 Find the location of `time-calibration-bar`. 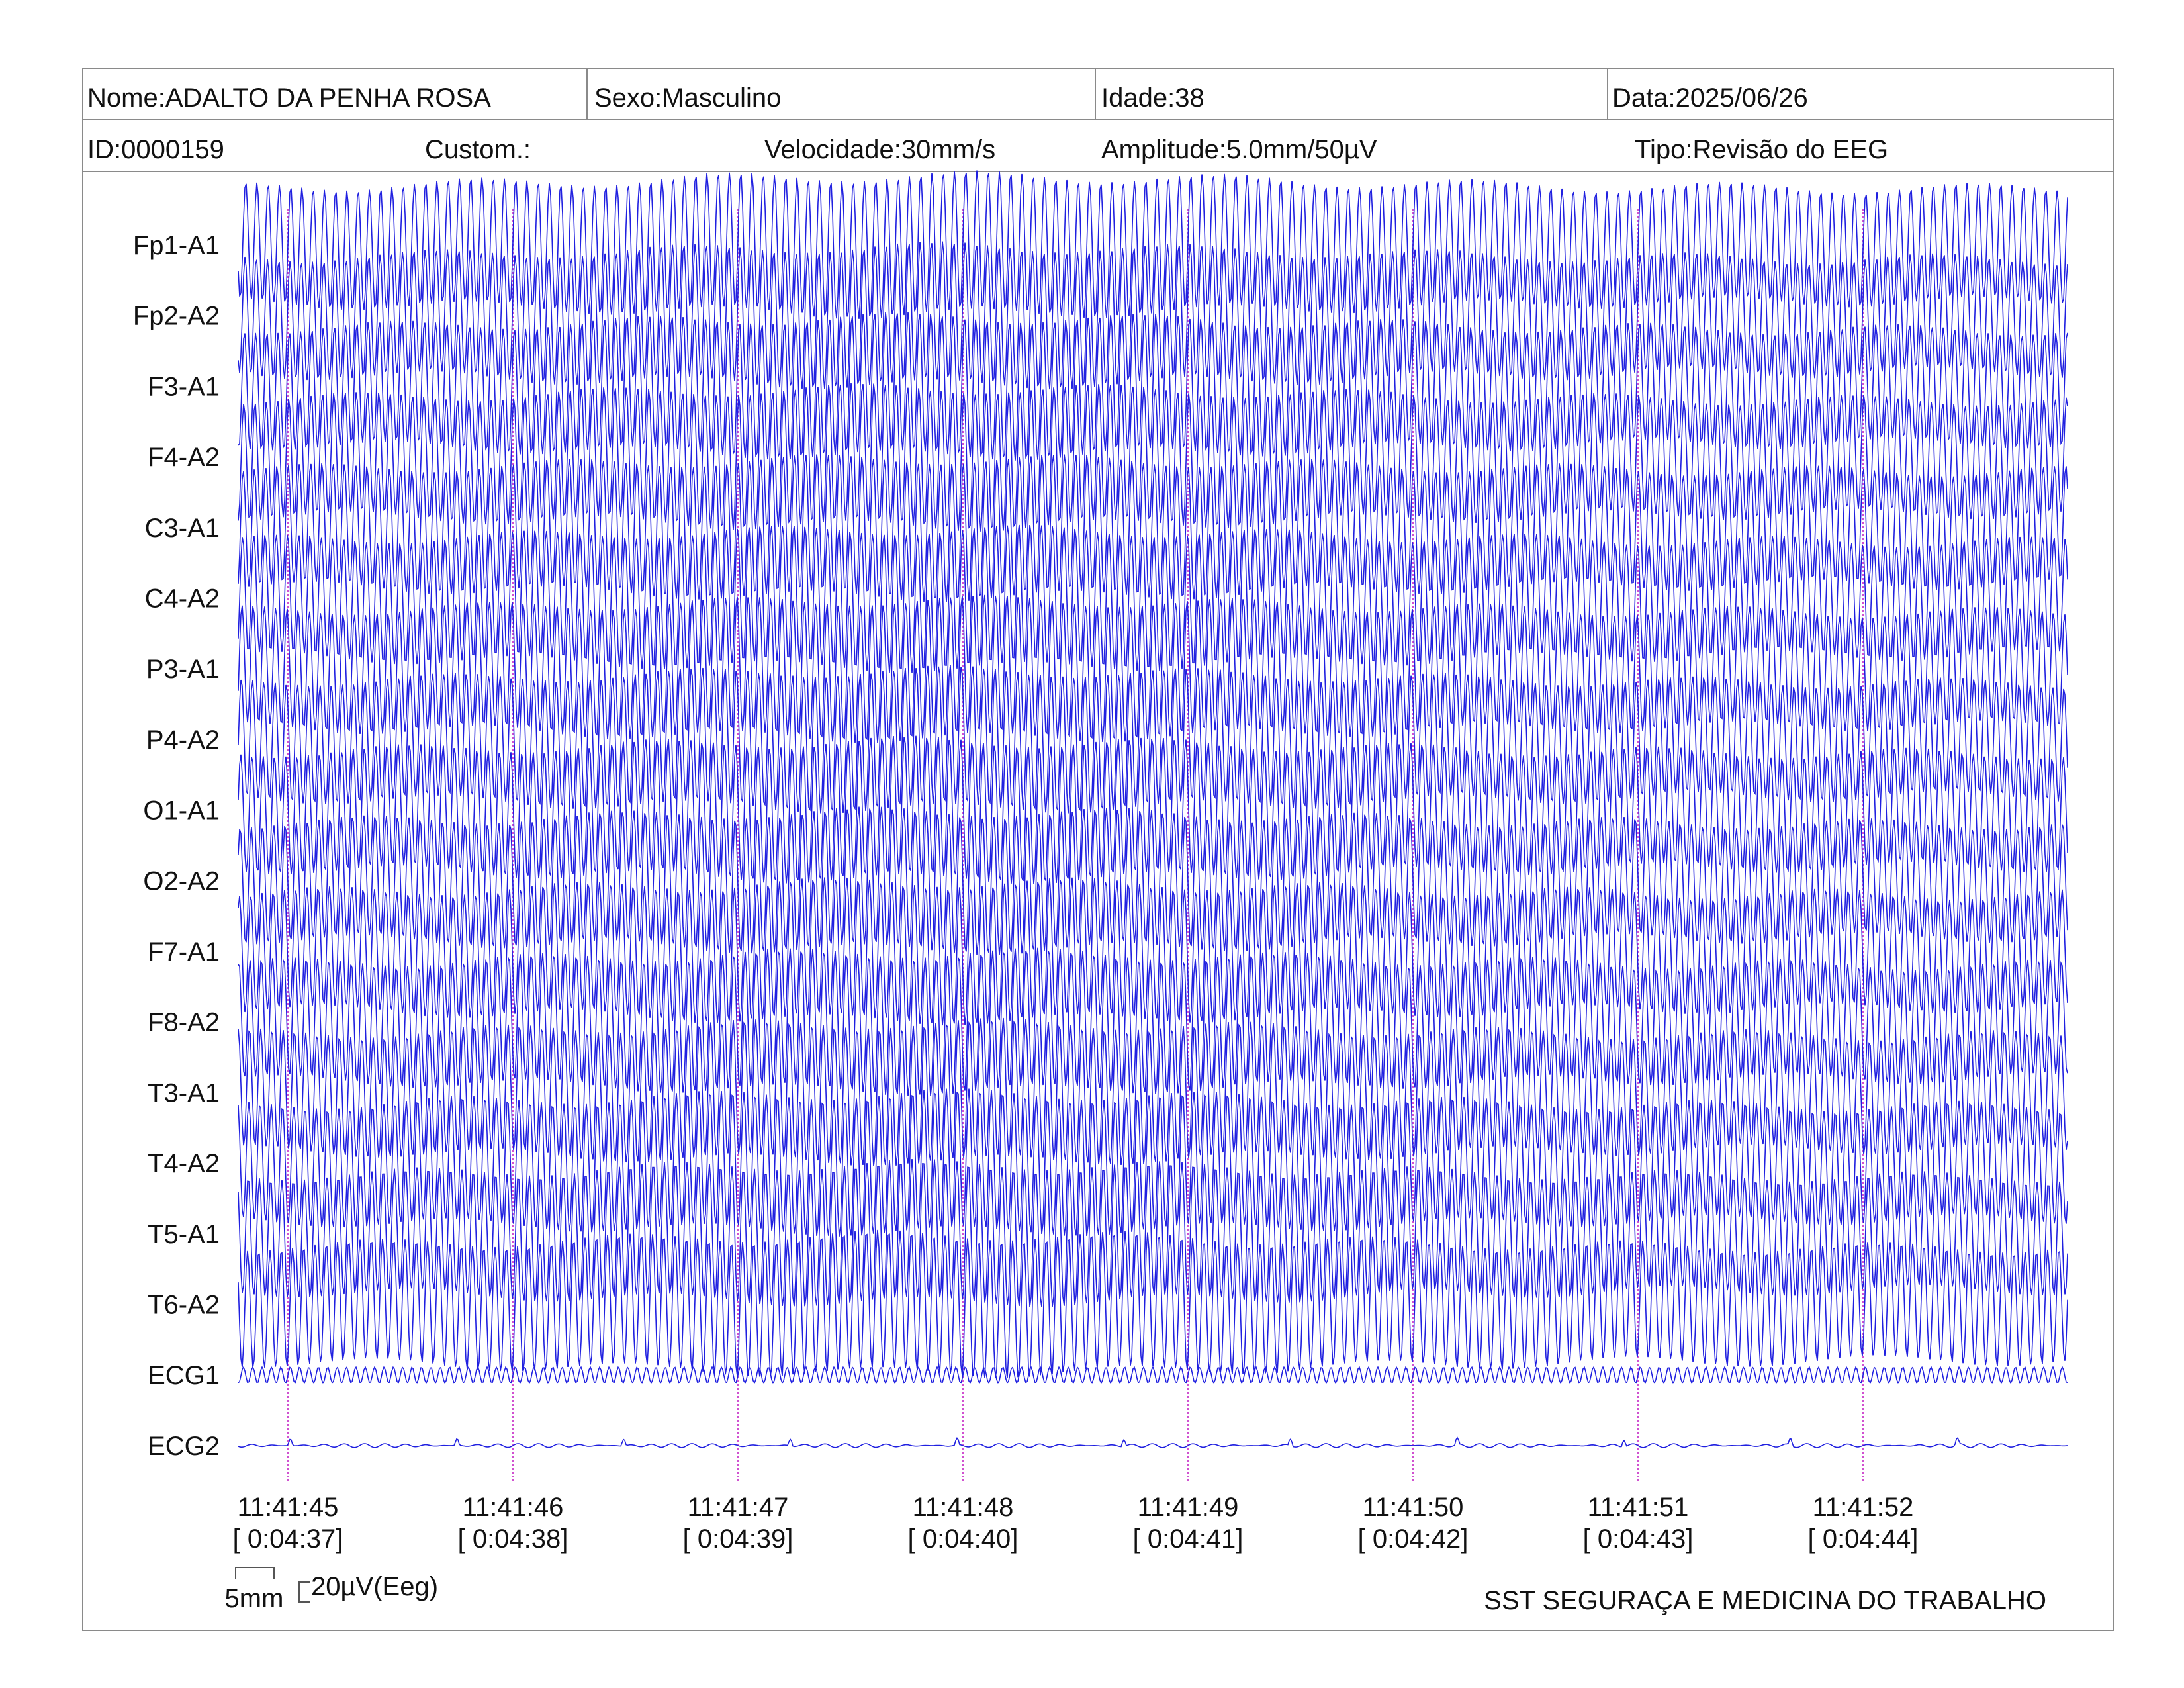

time-calibration-bar is located at coordinates (255, 1573).